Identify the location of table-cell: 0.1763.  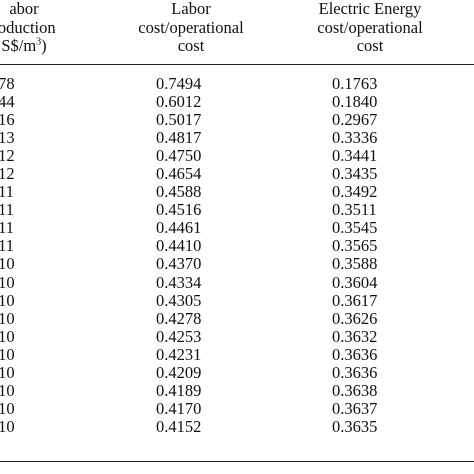
(355, 83).